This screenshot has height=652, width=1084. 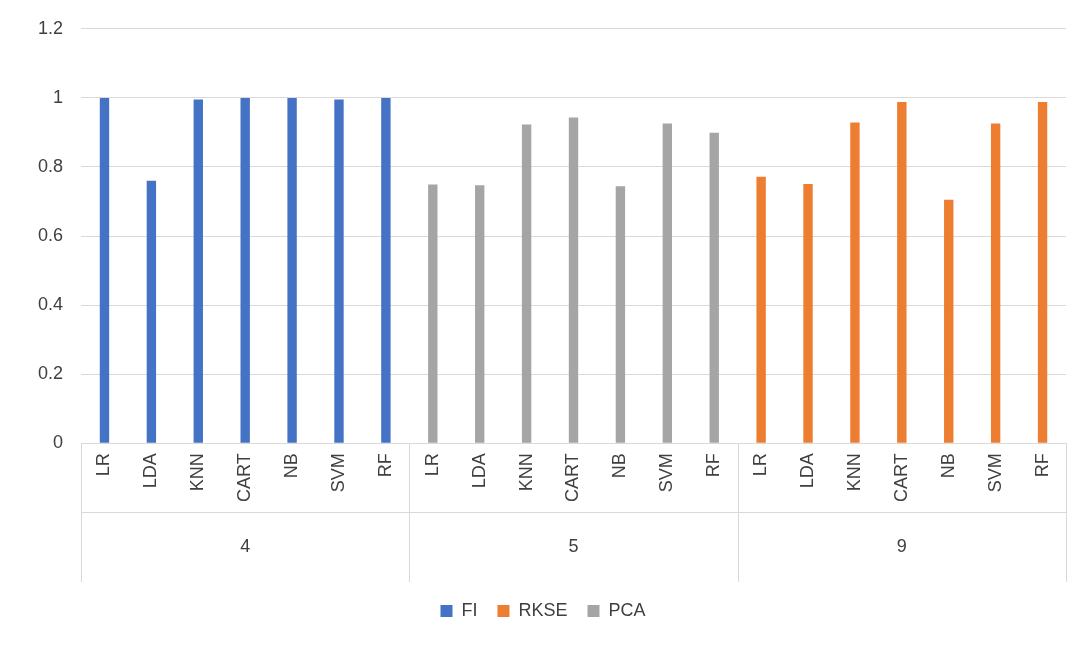 I want to click on text: 5, so click(x=573, y=545).